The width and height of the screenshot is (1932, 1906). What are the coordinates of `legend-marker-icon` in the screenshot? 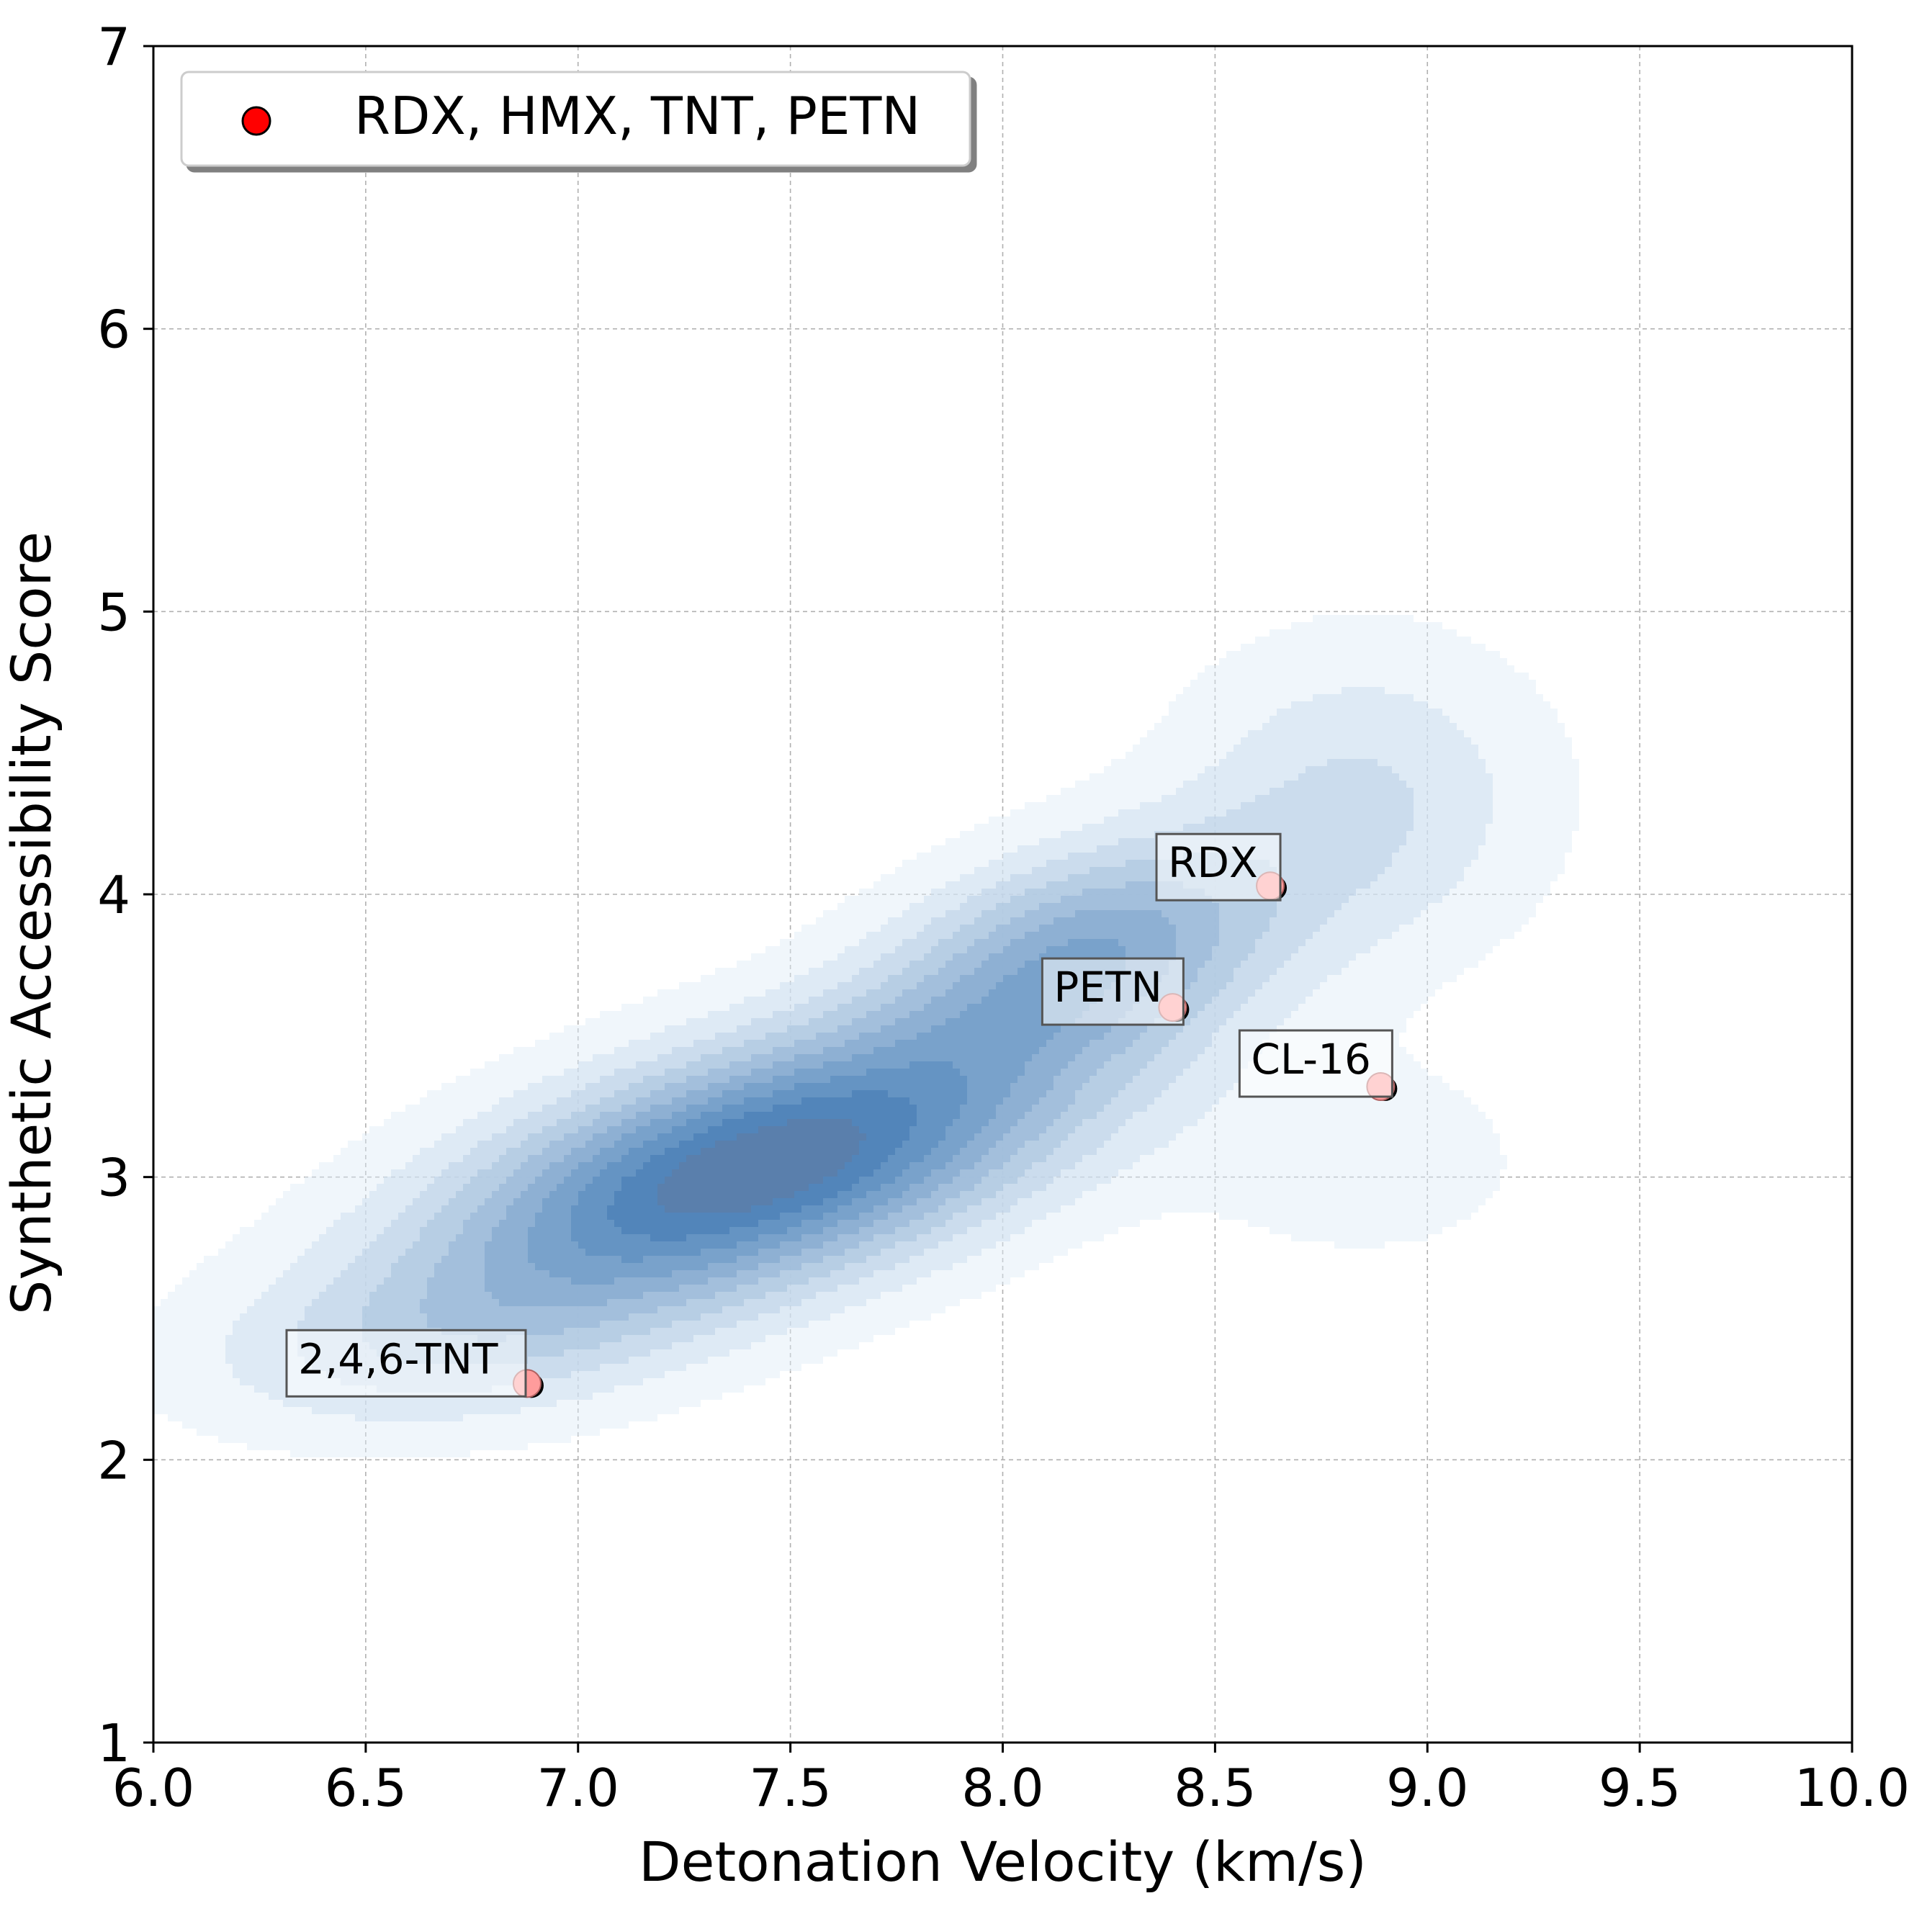 It's located at (256, 121).